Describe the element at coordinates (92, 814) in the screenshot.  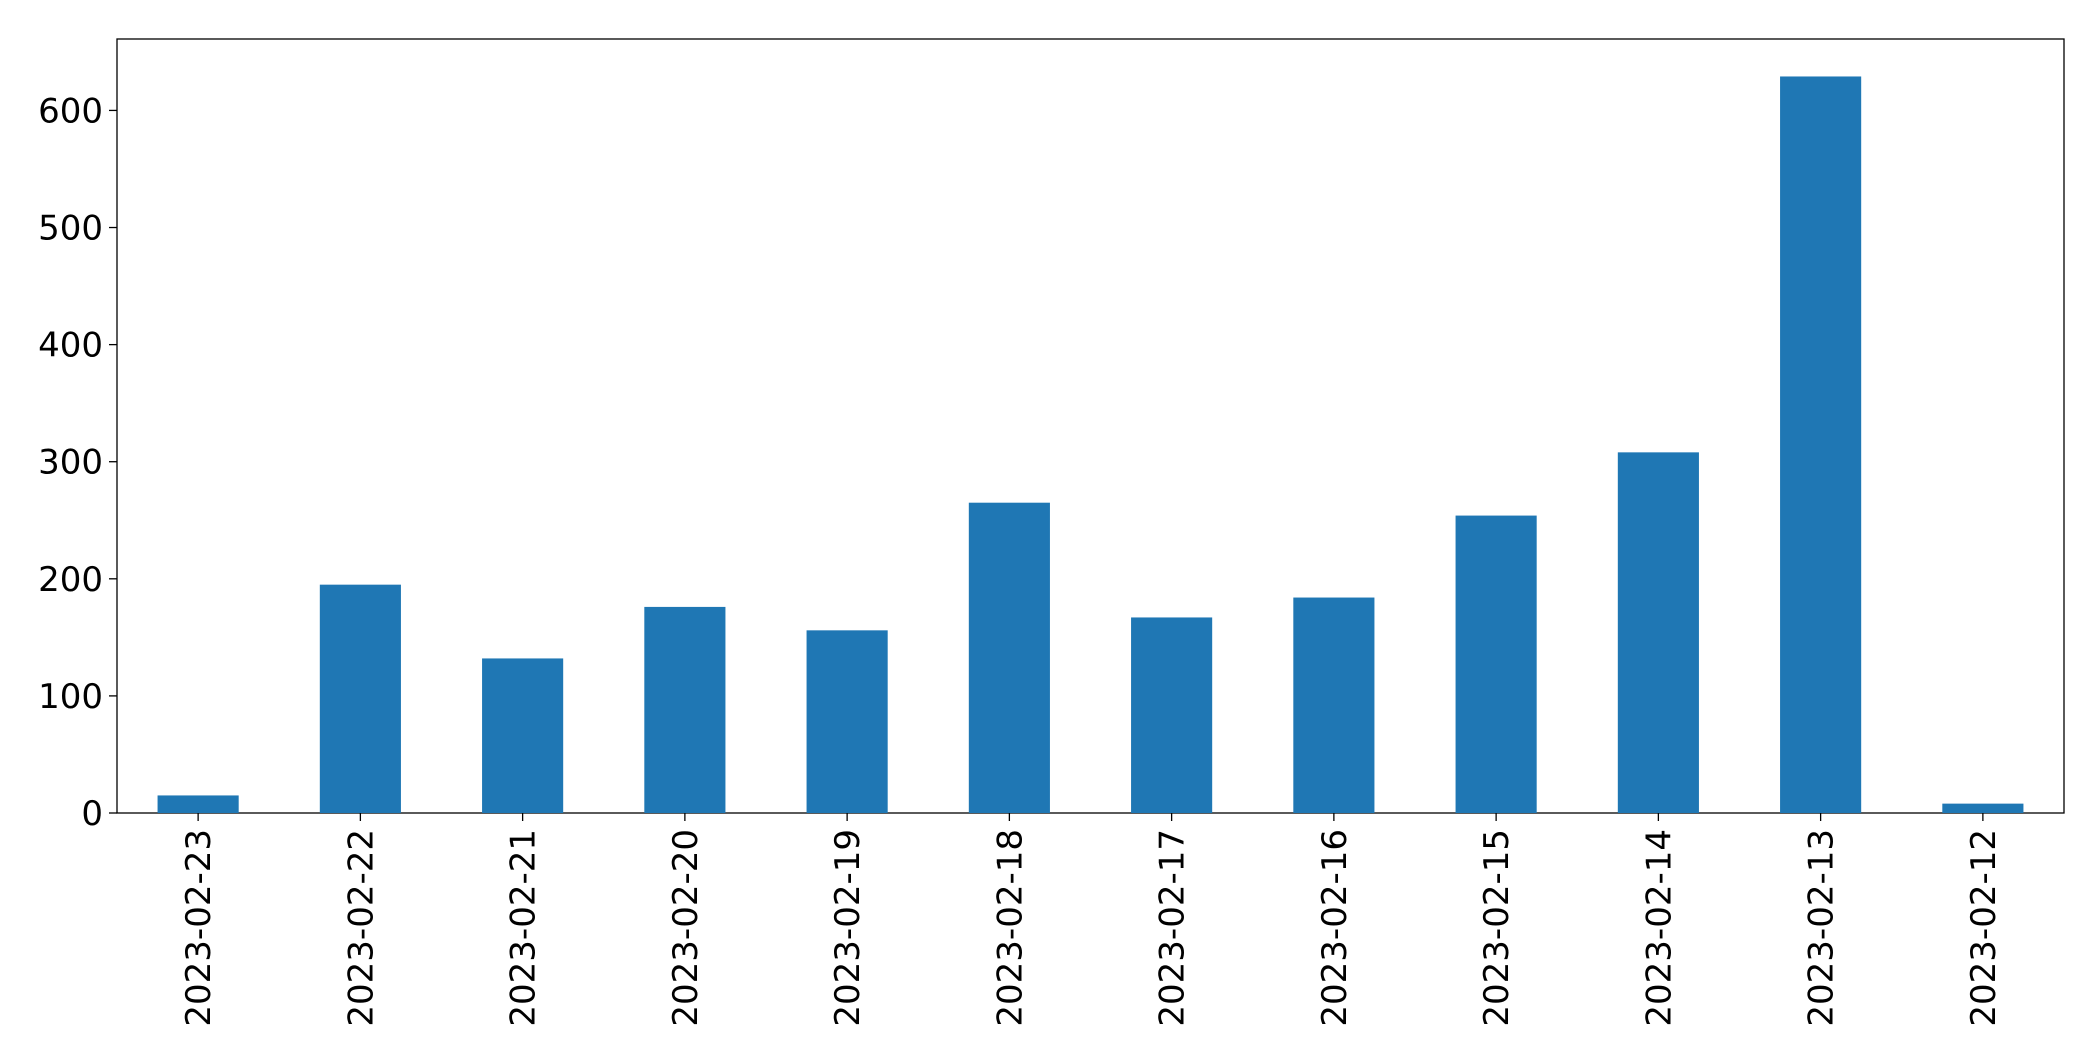
I see `y-tick-label: 0` at that location.